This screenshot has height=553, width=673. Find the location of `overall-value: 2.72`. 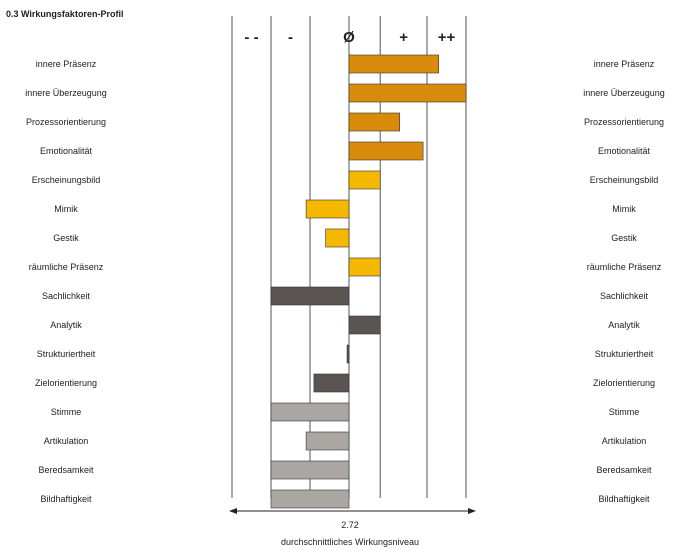

overall-value: 2.72 is located at coordinates (350, 525).